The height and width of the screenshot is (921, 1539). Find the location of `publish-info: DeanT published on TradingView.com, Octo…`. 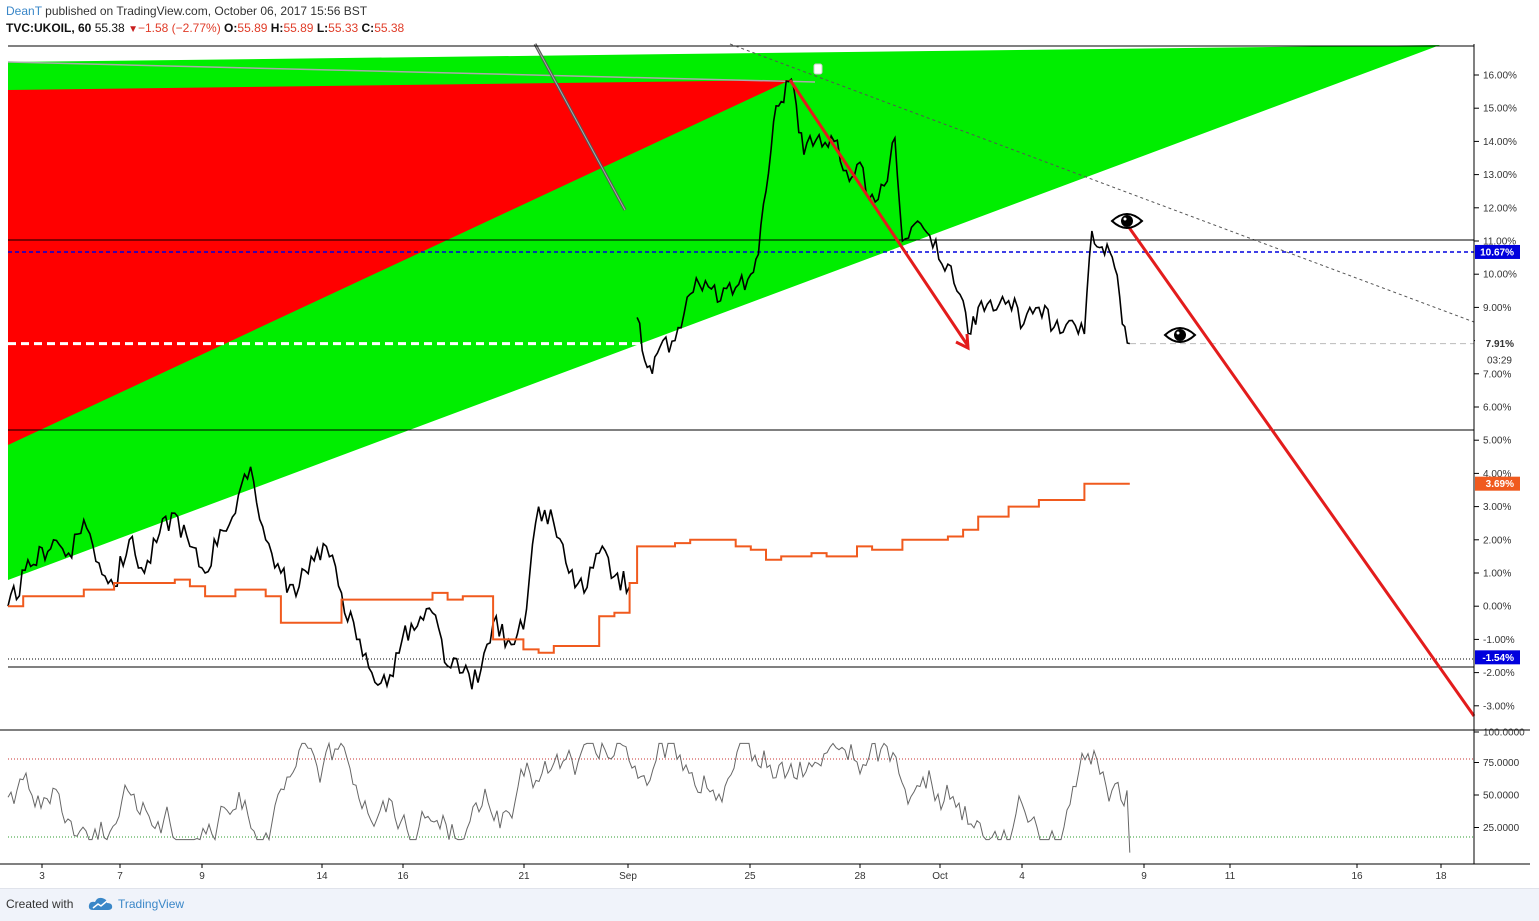

publish-info: DeanT published on TradingView.com, Octo… is located at coordinates (186, 11).